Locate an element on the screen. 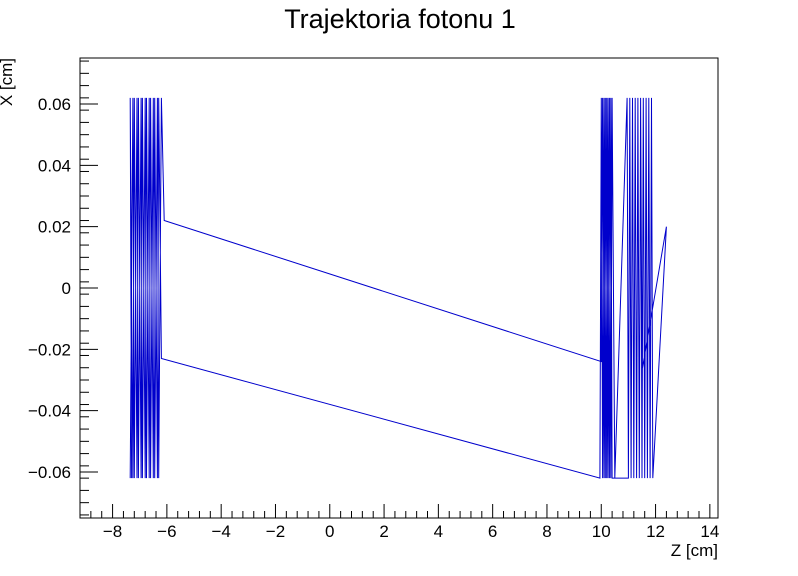 This screenshot has height=576, width=798. x-tick-label: 2 is located at coordinates (383, 531).